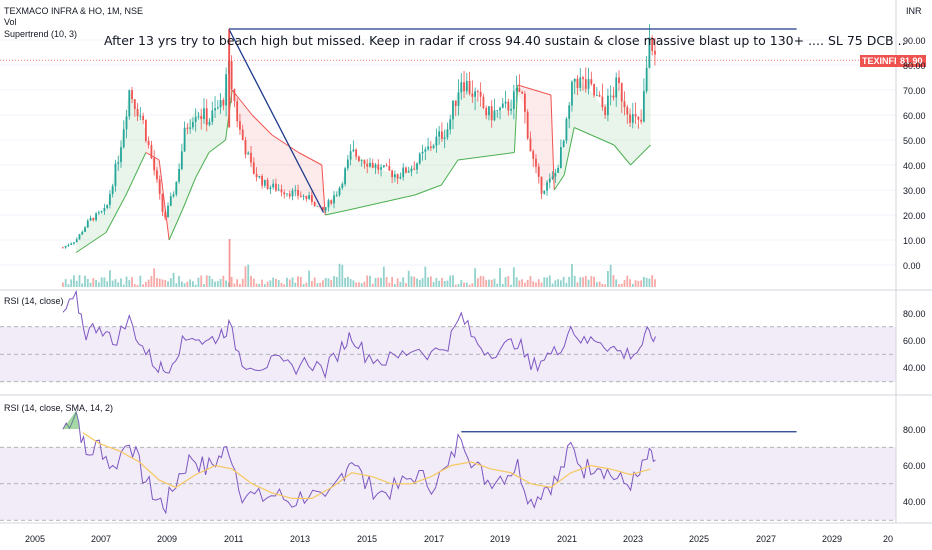  I want to click on rsi2-title: RSI (14, close, SMA, 14, 2), so click(58, 408).